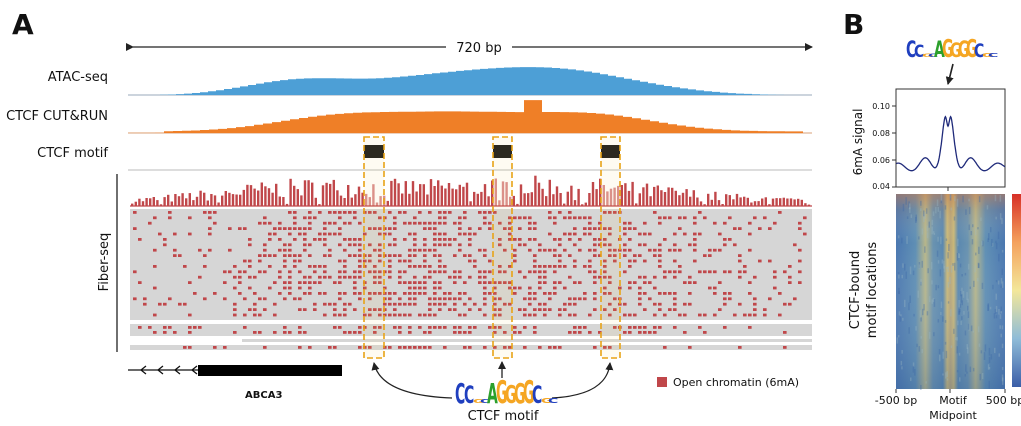 The width and height of the screenshot is (1021, 426). What do you see at coordinates (479, 47) in the screenshot?
I see `span-label-bg` at bounding box center [479, 47].